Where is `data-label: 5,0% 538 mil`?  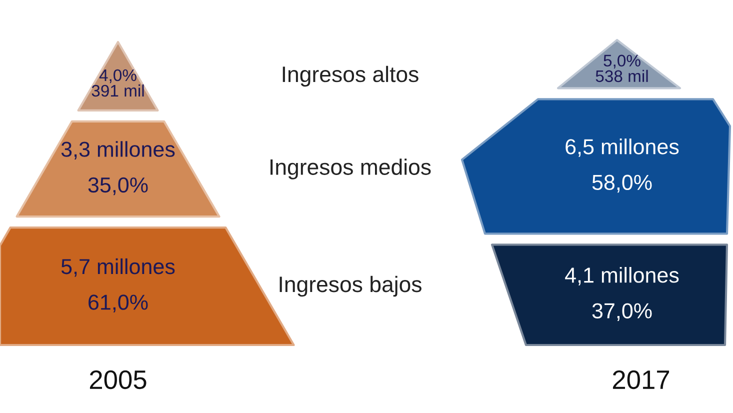 data-label: 5,0% 538 mil is located at coordinates (622, 68).